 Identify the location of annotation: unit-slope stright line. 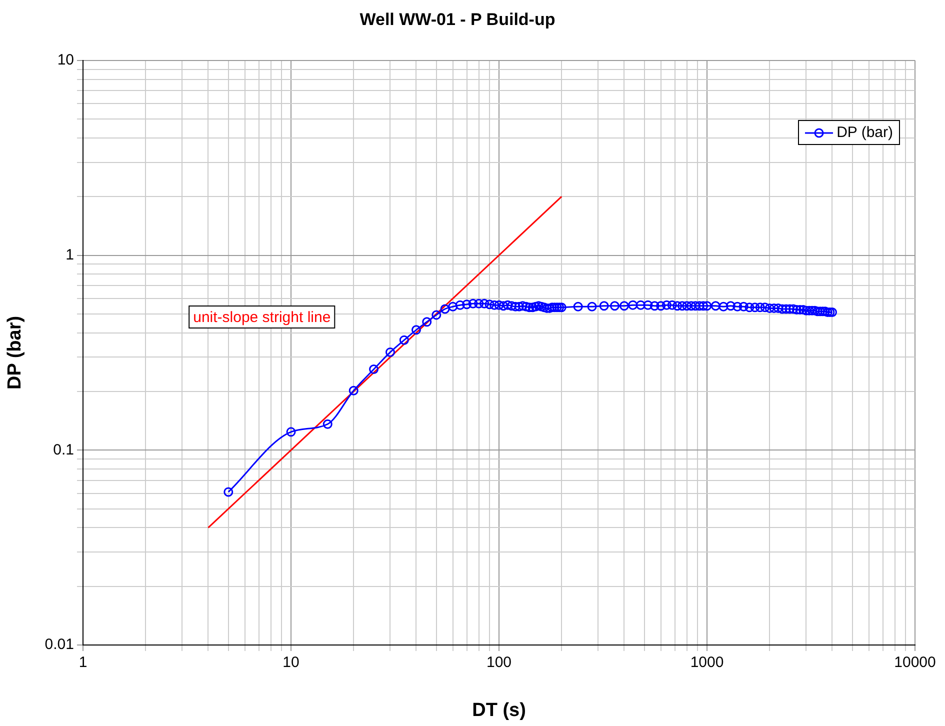
(262, 317).